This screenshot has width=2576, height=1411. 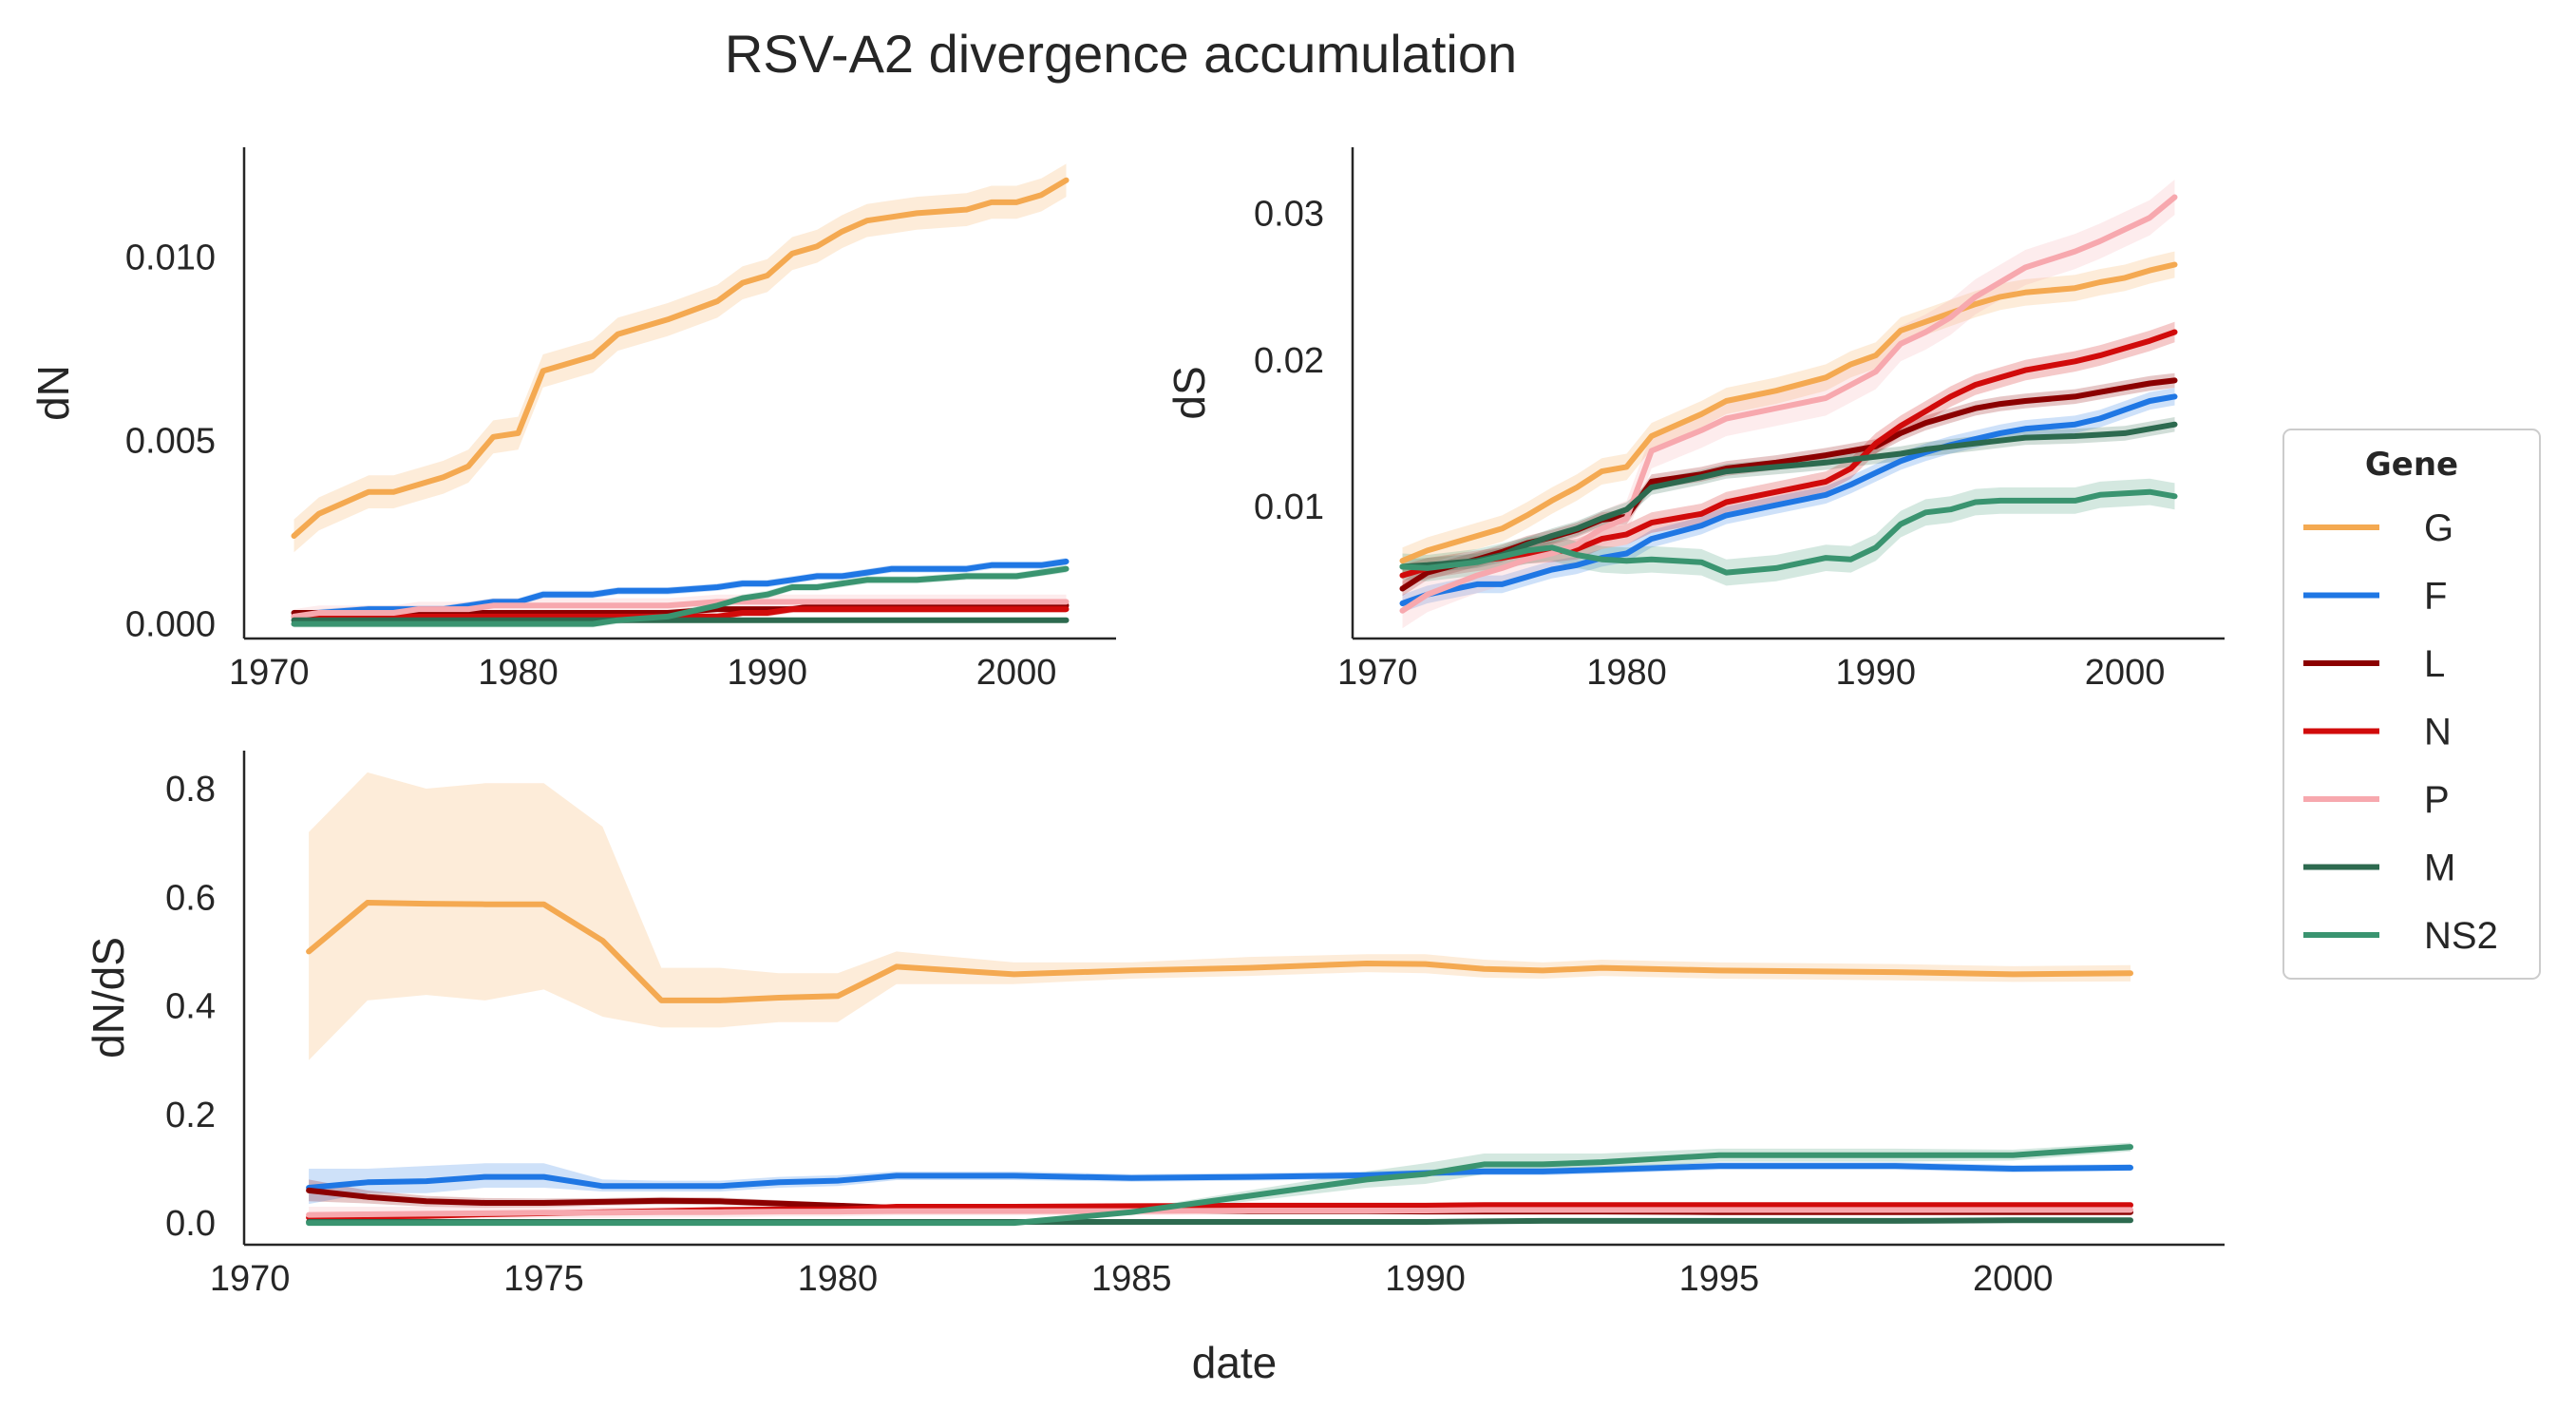 I want to click on dn-x-tick-label: 2000, so click(x=1016, y=673).